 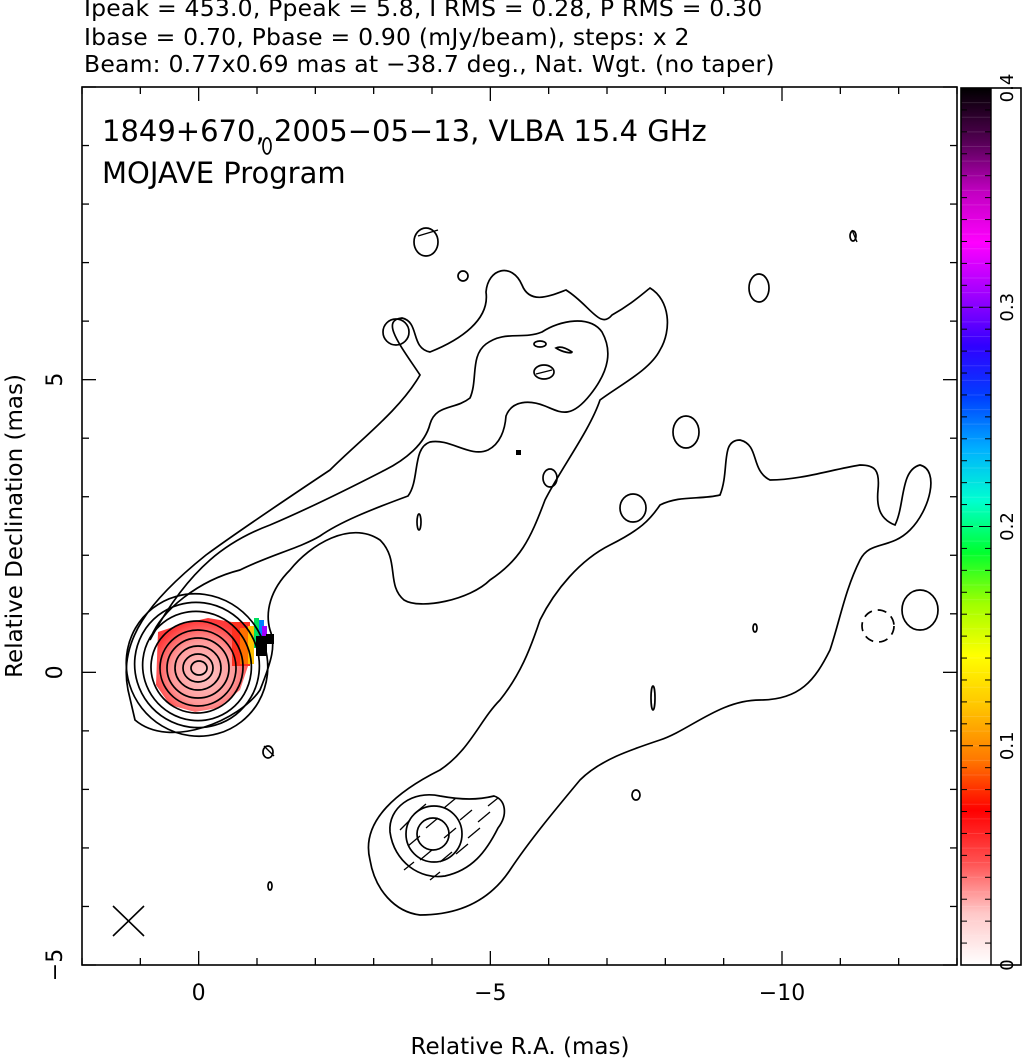 I want to click on colorbar-tick-label: 0, so click(x=1007, y=964).